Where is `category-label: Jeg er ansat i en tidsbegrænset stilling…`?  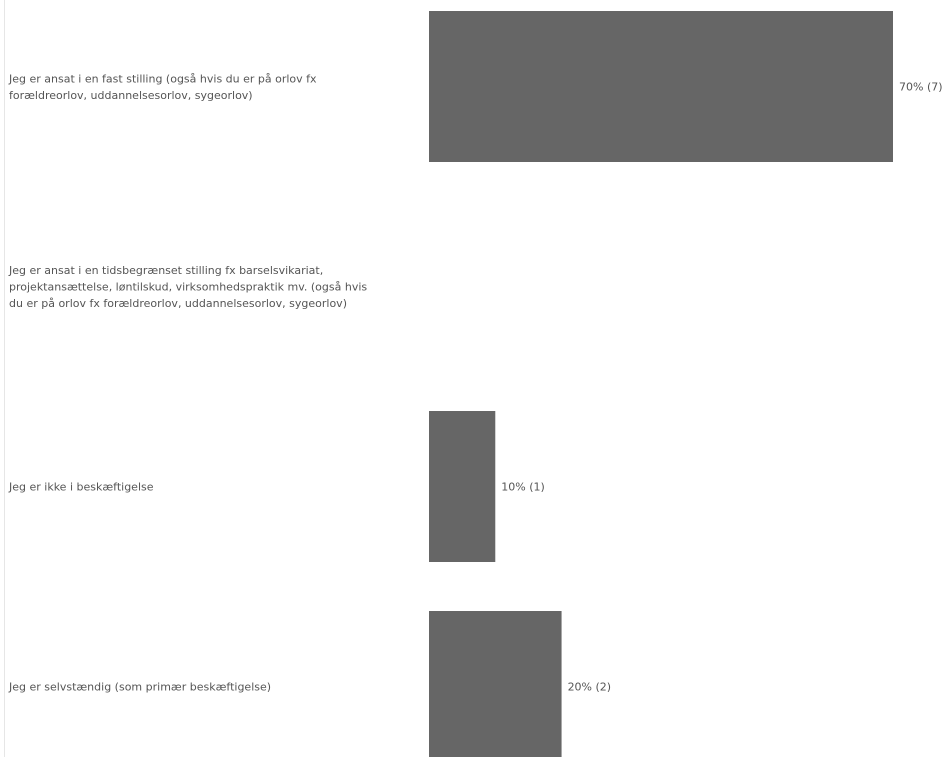
category-label: Jeg er ansat i en tidsbegrænset stilling… is located at coordinates (187, 287).